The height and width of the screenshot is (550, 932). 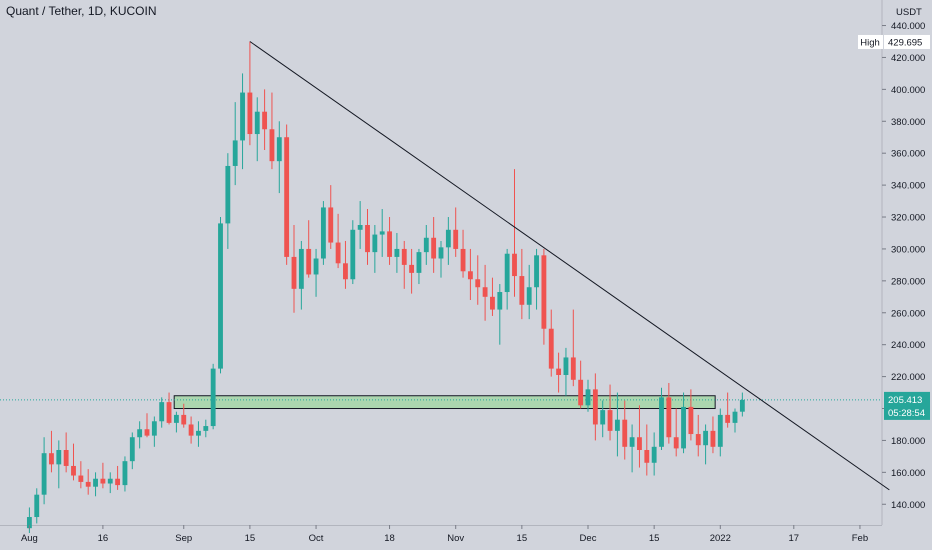 I want to click on y-tick-label: 380.000, so click(x=908, y=122).